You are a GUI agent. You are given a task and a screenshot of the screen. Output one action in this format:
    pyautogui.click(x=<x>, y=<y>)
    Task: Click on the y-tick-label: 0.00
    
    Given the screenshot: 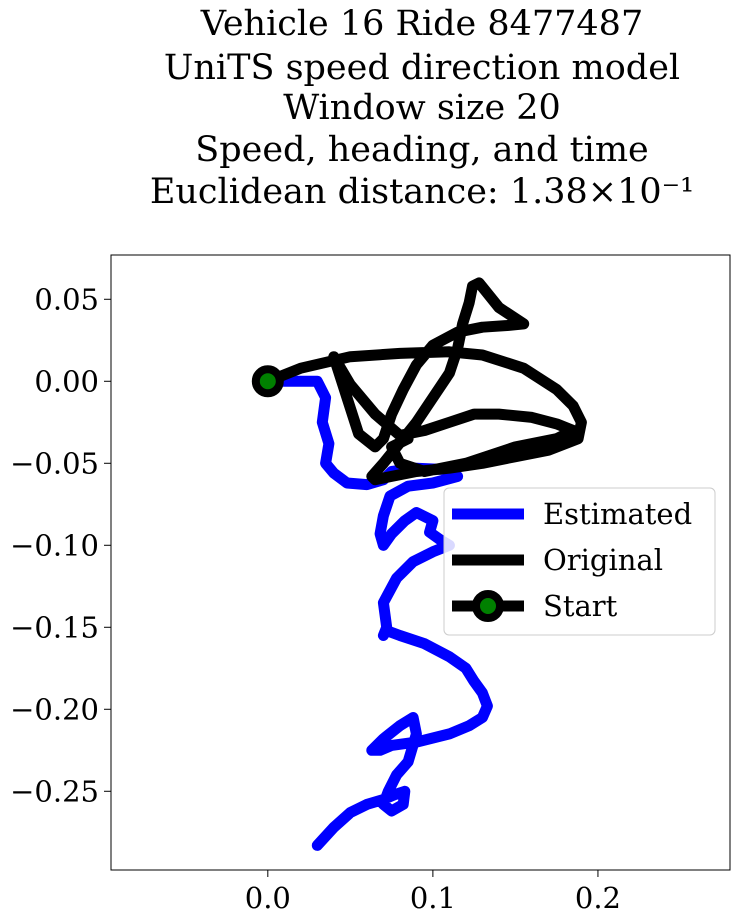 What is the action you would take?
    pyautogui.click(x=66, y=381)
    